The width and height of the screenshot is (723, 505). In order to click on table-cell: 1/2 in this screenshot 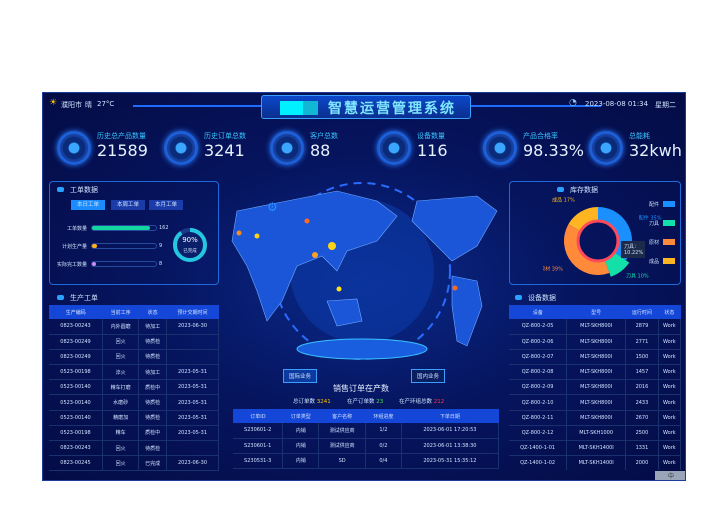, I will do `click(383, 431)`.